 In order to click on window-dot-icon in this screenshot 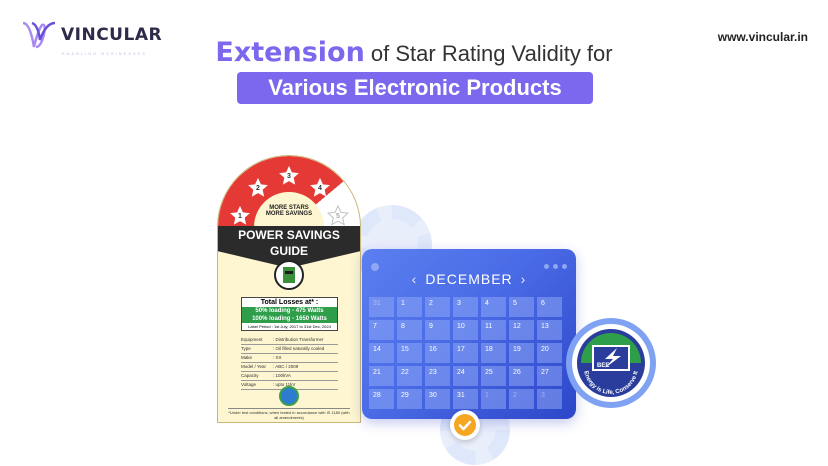, I will do `click(375, 267)`.